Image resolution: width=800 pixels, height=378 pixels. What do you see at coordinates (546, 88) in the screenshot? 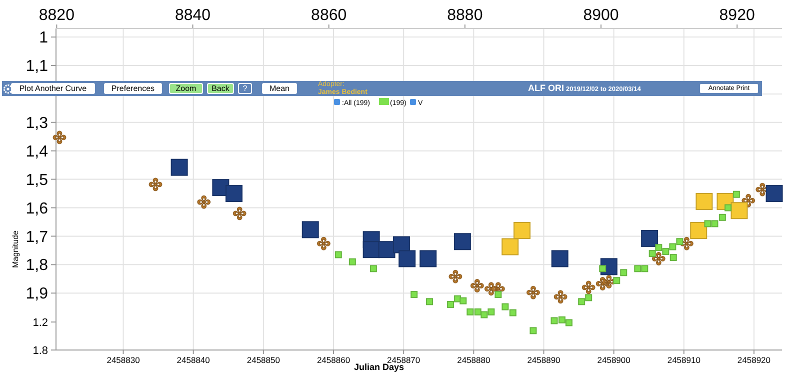
I see `annotation: ALF ORI` at bounding box center [546, 88].